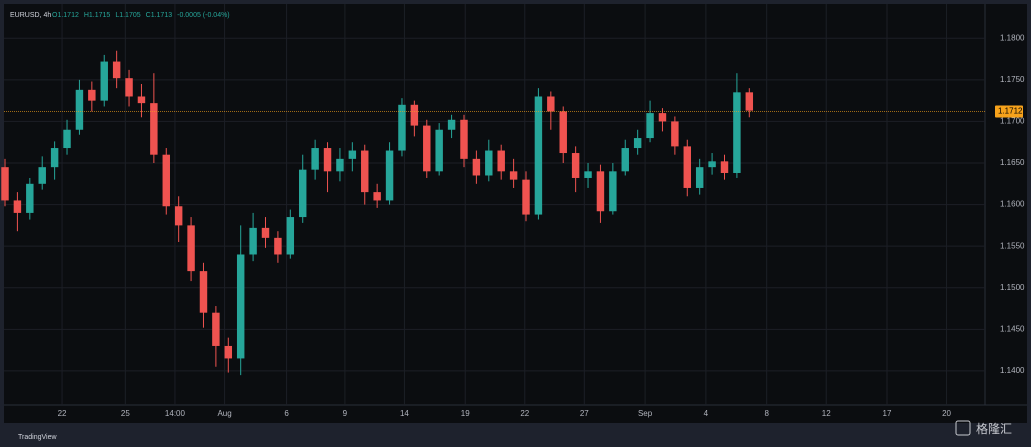 Image resolution: width=1031 pixels, height=447 pixels. What do you see at coordinates (1012, 37) in the screenshot?
I see `y-tick-label: 1.1800` at bounding box center [1012, 37].